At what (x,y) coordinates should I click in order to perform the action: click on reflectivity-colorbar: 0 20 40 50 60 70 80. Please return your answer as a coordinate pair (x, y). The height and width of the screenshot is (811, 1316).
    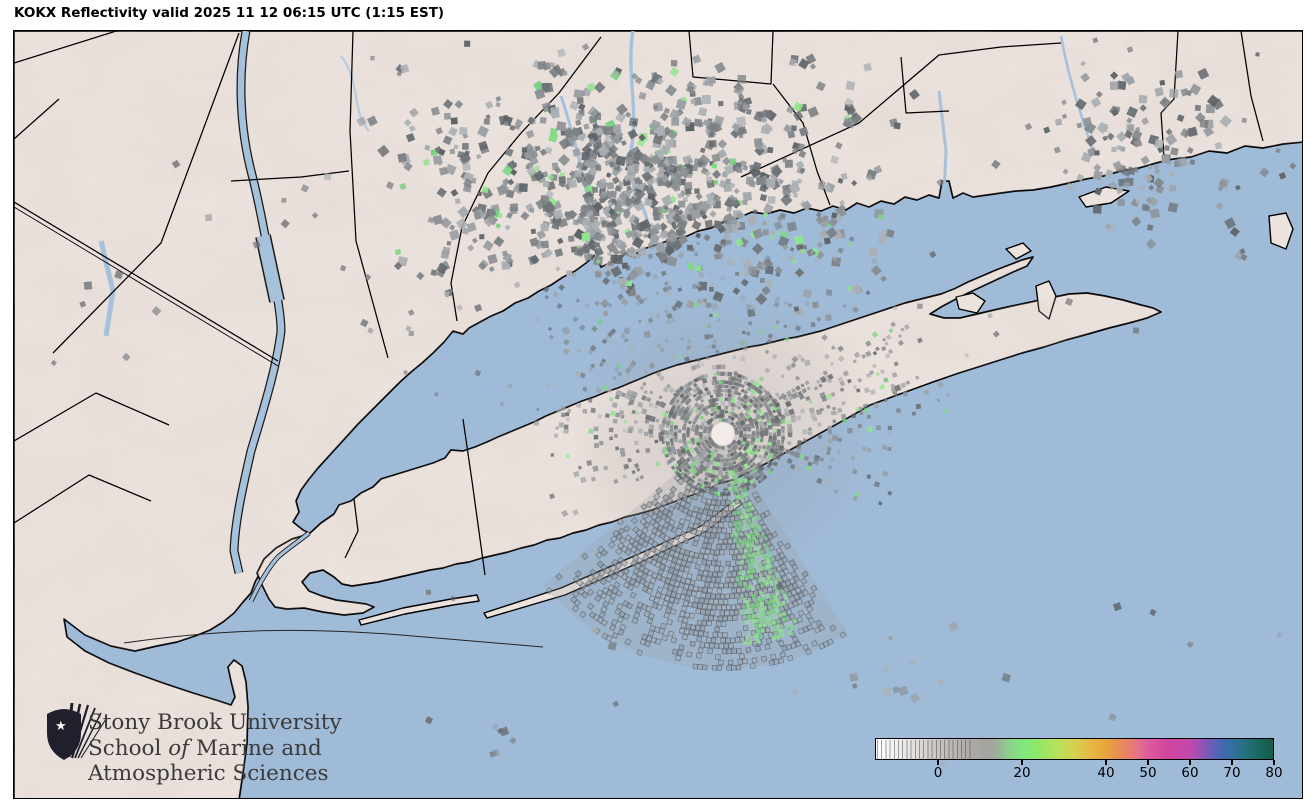
    Looking at the image, I should click on (1079, 761).